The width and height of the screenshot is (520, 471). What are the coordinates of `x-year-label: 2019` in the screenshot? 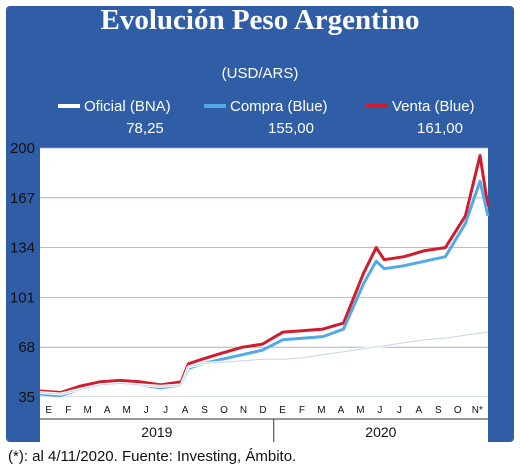 It's located at (156, 432).